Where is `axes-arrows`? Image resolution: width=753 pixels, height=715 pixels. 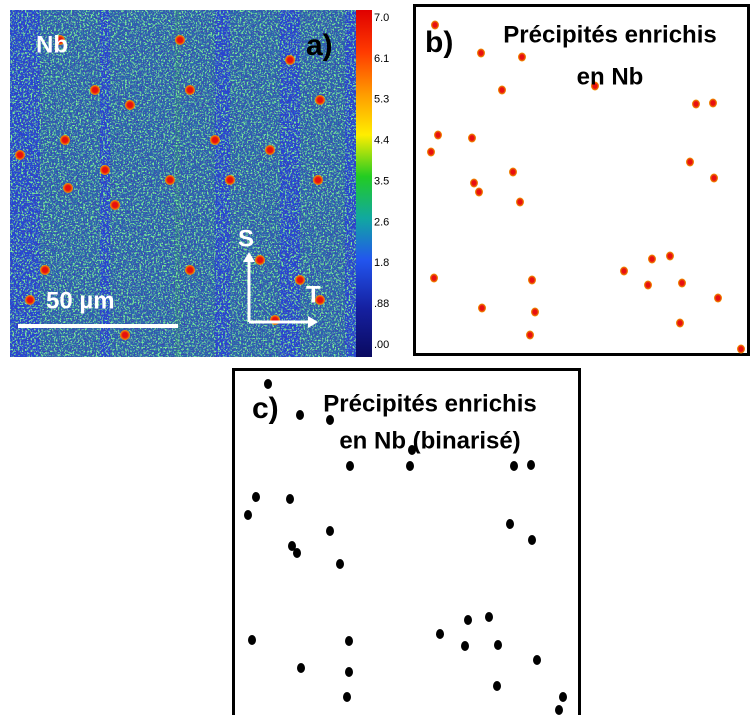
axes-arrows is located at coordinates (280, 290).